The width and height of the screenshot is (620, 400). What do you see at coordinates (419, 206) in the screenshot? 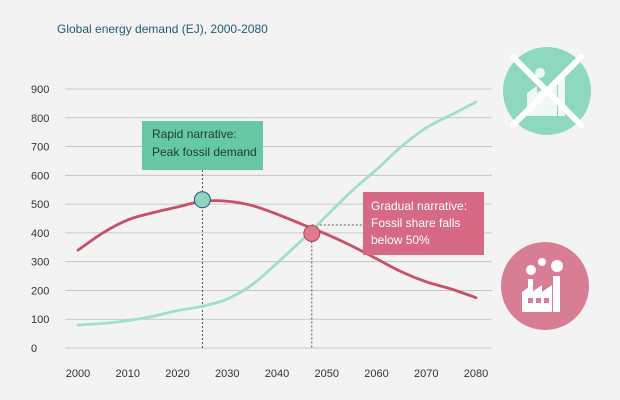
I see `annotation-text-share: Gradual narrative:` at bounding box center [419, 206].